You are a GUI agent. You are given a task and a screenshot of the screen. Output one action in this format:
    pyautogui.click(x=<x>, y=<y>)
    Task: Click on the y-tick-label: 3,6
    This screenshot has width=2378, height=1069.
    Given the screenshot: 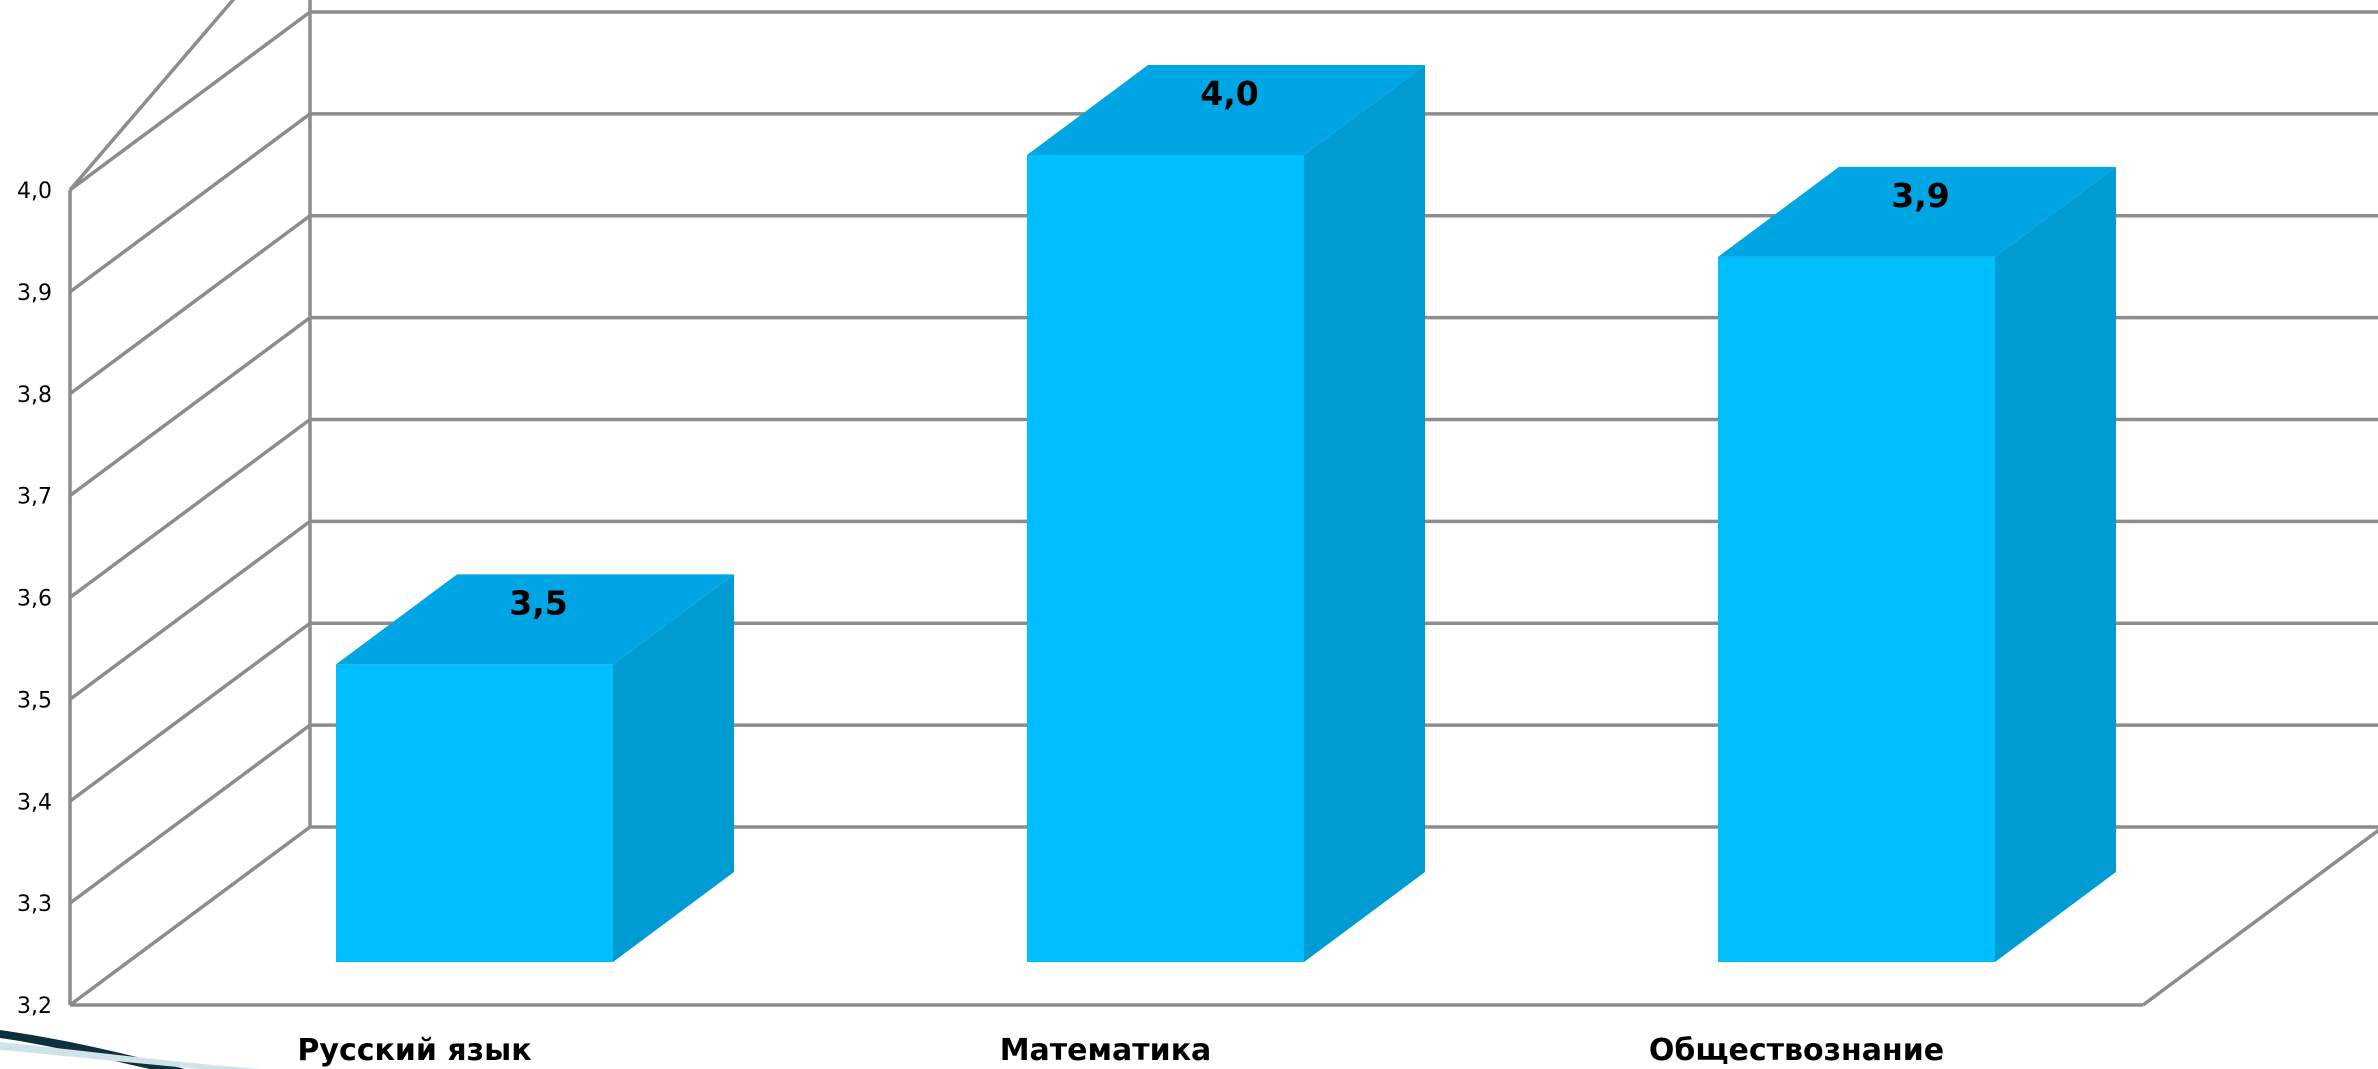 What is the action you would take?
    pyautogui.click(x=34, y=599)
    